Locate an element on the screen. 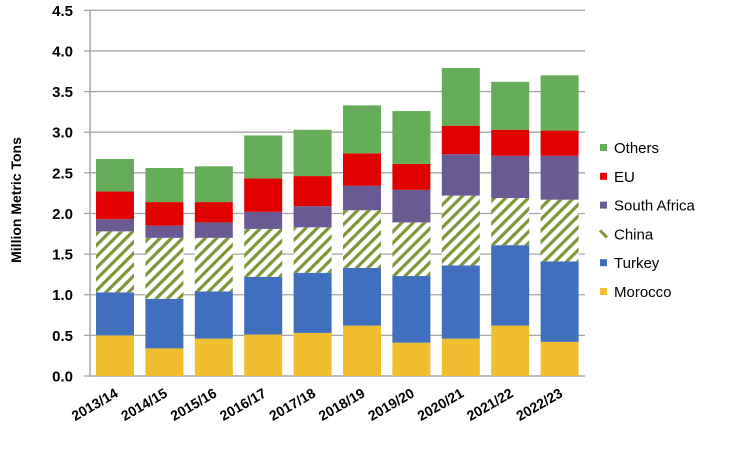 This screenshot has height=458, width=743. legend-item-china: China is located at coordinates (626, 234).